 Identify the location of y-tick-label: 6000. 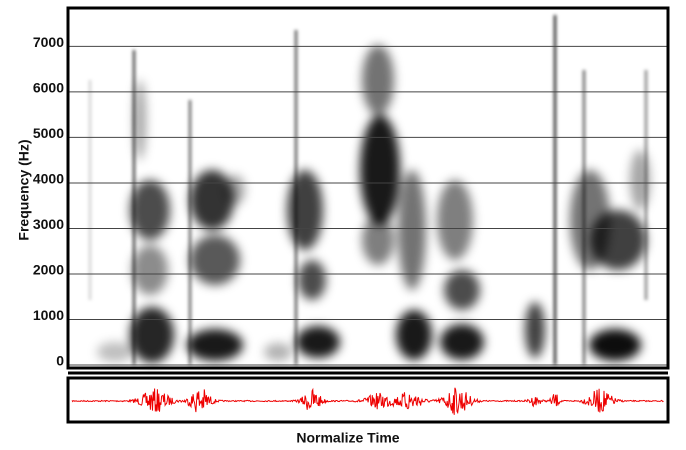
(48, 88).